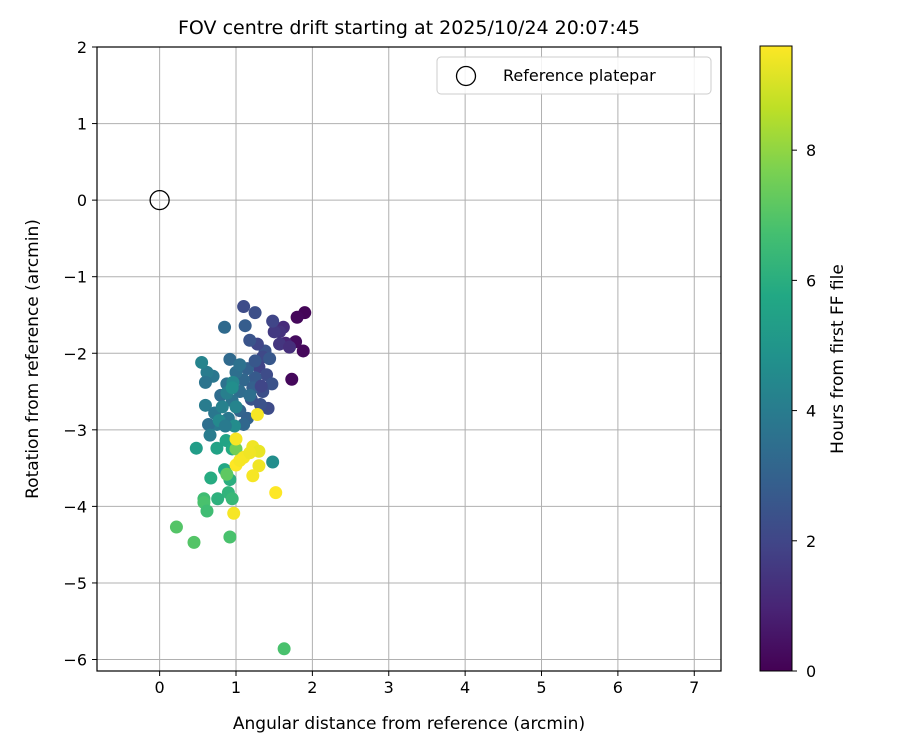  What do you see at coordinates (409, 724) in the screenshot?
I see `x-axis-label: Angular distance from reference (arcmin)` at bounding box center [409, 724].